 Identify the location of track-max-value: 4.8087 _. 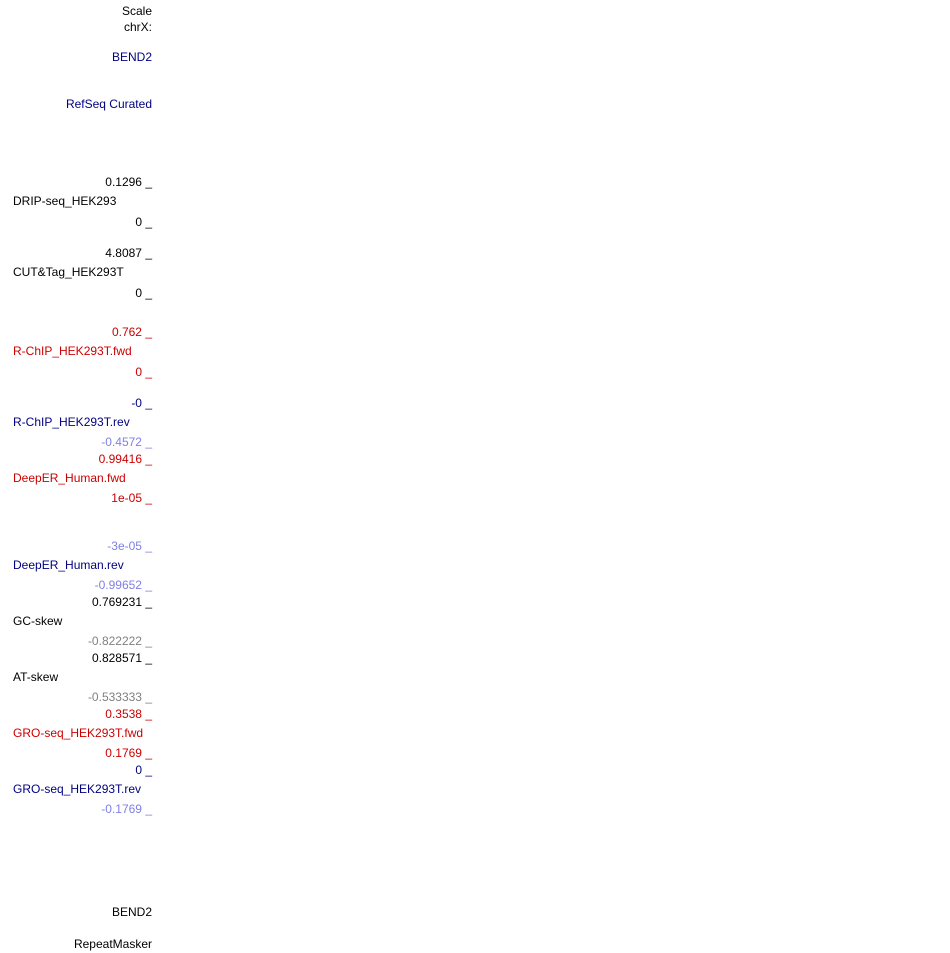
(128, 253).